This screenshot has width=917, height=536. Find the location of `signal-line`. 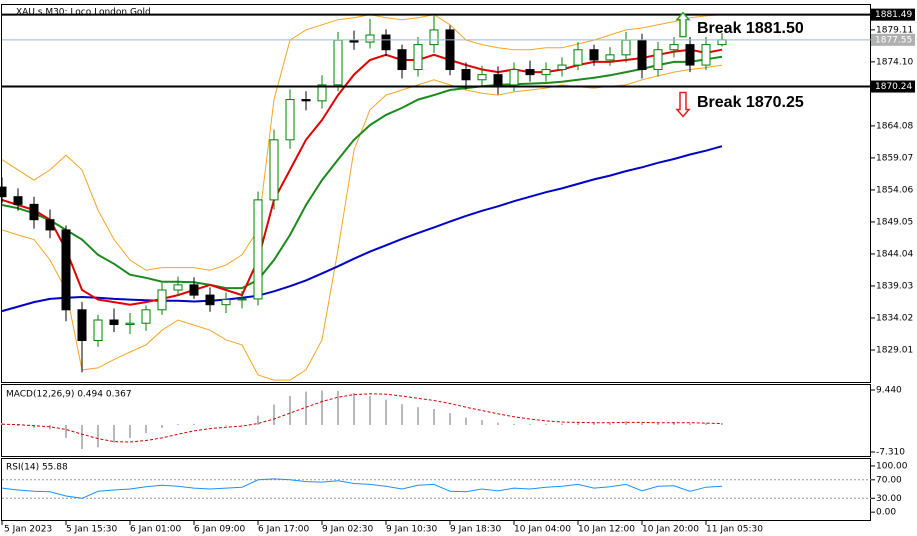

signal-line is located at coordinates (362, 418).